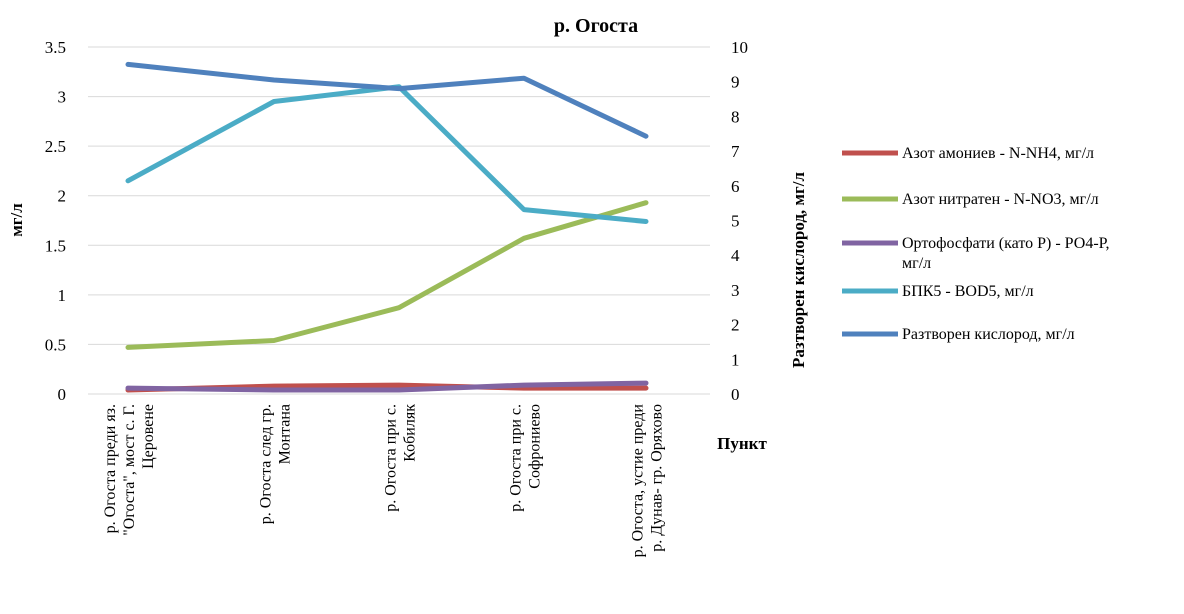 Image resolution: width=1184 pixels, height=614 pixels. Describe the element at coordinates (596, 26) in the screenshot. I see `chart-title: р. Огоста` at that location.